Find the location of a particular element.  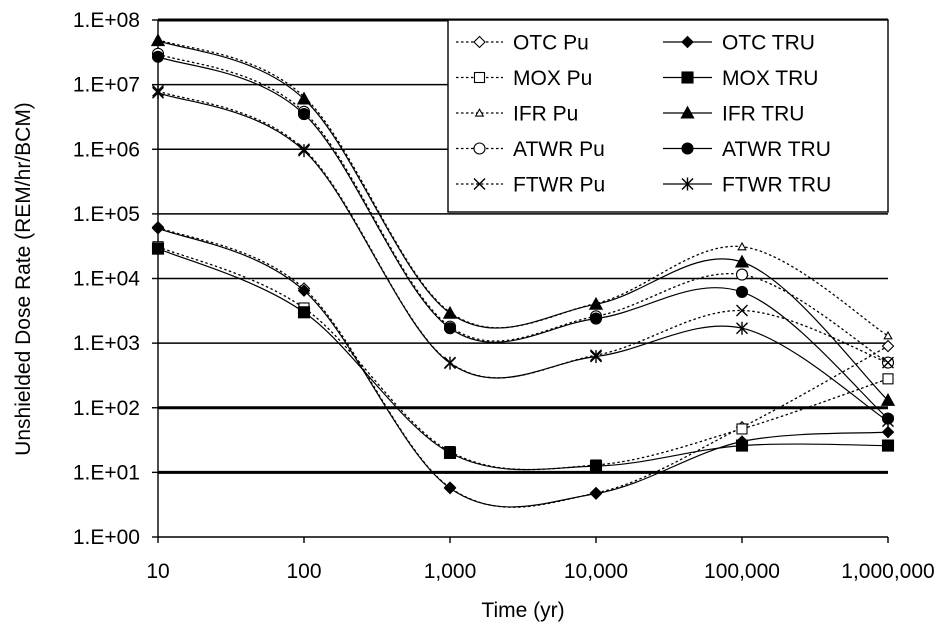

y-tick-label-4: 1.E+04 is located at coordinates (106, 279).